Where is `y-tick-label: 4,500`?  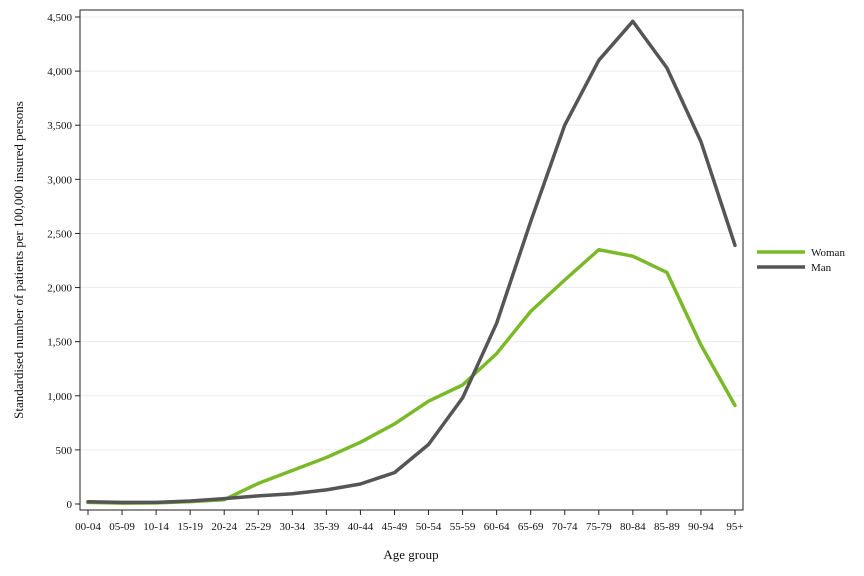 y-tick-label: 4,500 is located at coordinates (59, 18).